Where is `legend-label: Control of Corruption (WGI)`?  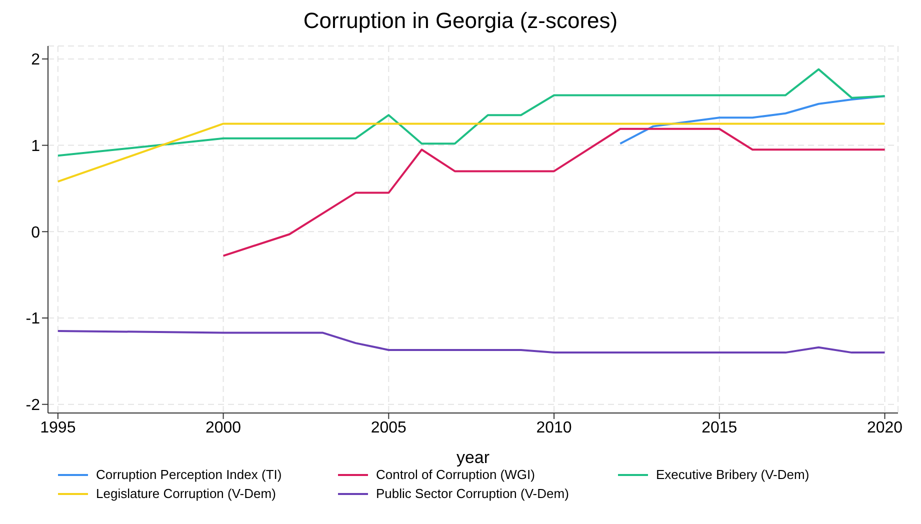 legend-label: Control of Corruption (WGI) is located at coordinates (455, 474).